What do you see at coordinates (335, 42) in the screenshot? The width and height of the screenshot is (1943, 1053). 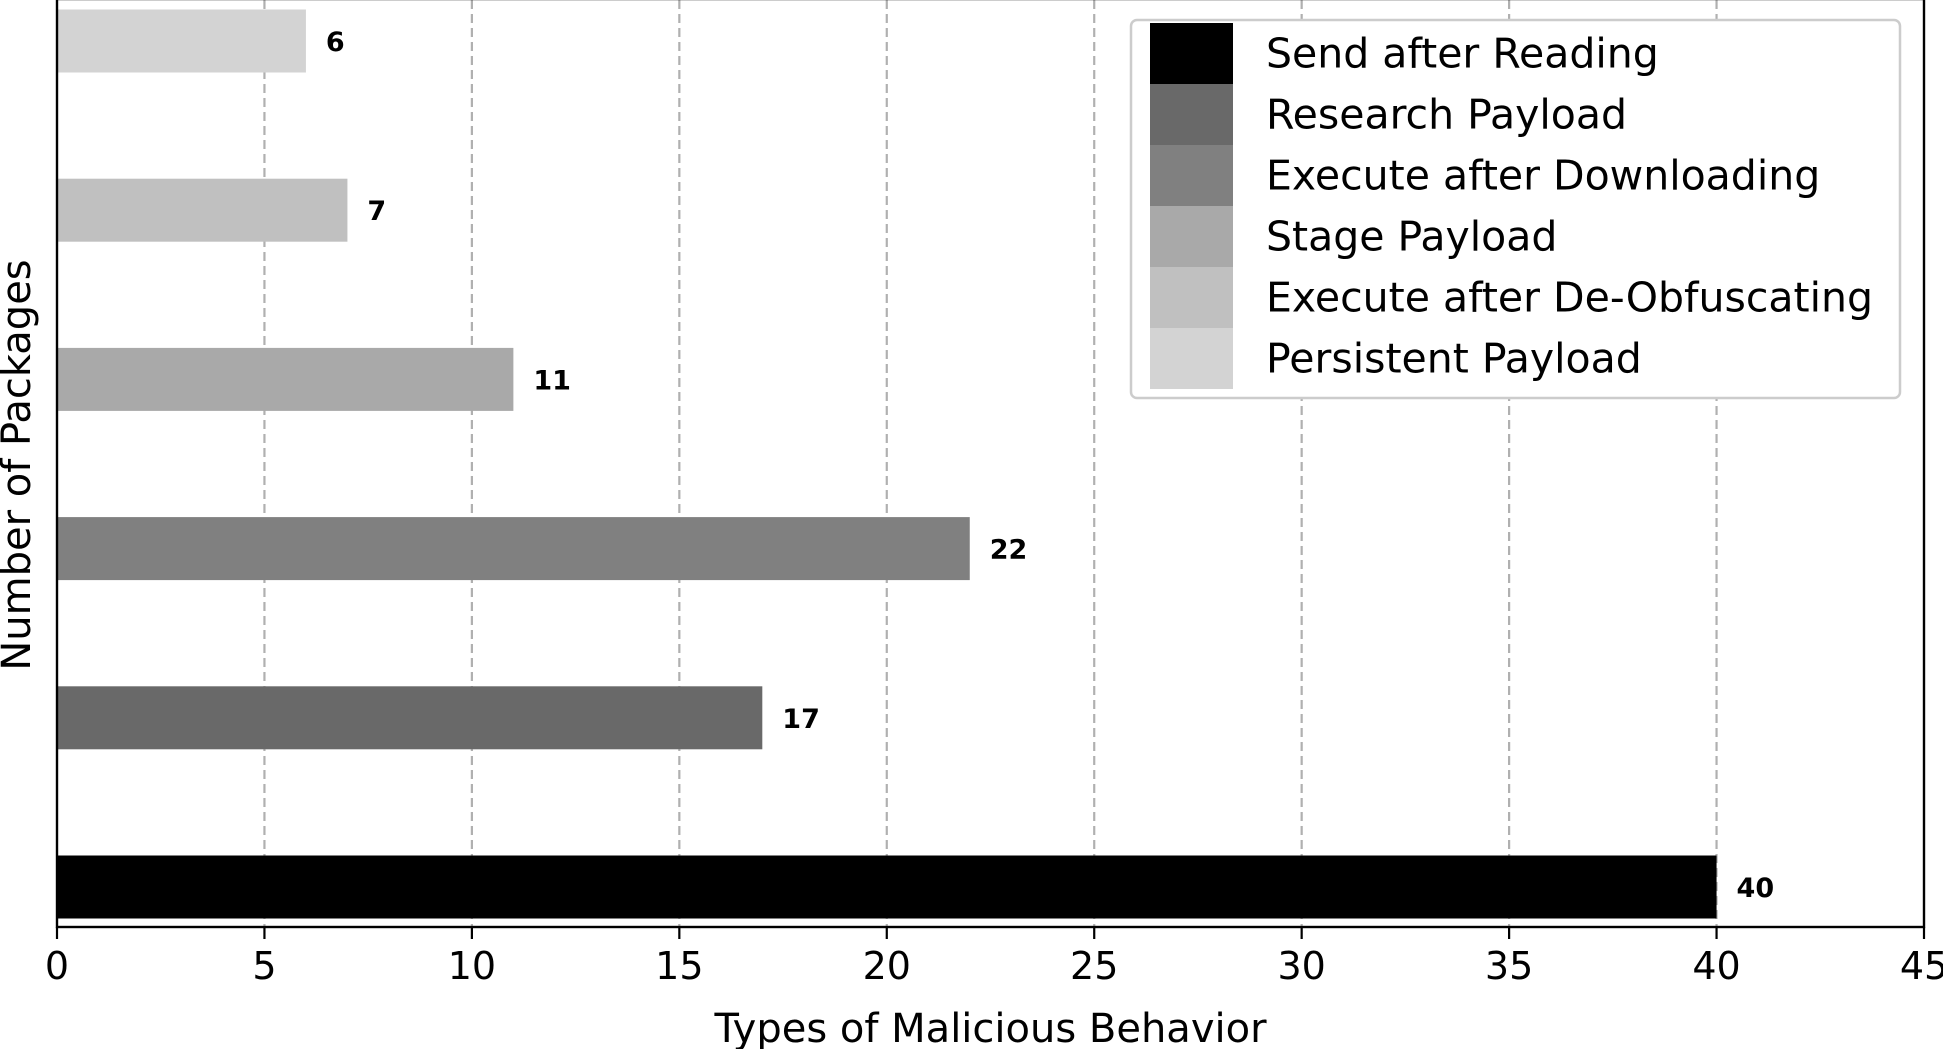 I see `bar-value-label: 6` at bounding box center [335, 42].